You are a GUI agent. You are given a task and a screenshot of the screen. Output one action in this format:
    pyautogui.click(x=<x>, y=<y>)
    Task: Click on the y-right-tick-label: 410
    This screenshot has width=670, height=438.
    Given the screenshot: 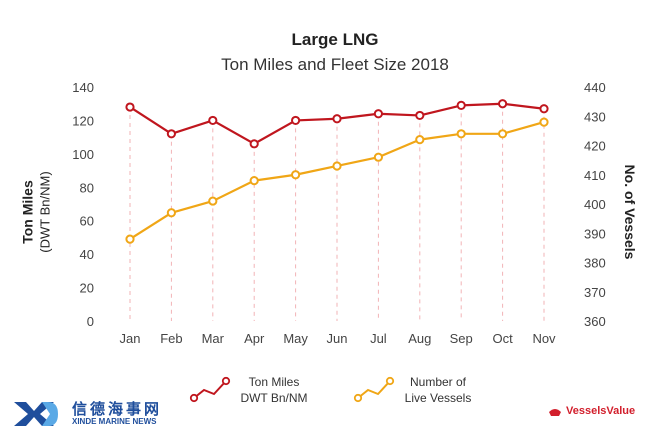 What is the action you would take?
    pyautogui.click(x=595, y=175)
    